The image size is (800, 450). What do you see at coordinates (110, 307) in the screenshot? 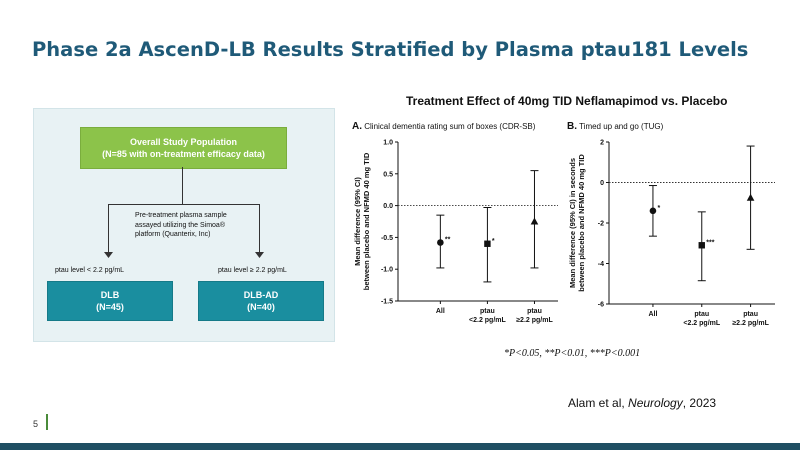
I see `dlb-box-count: (N=45)` at bounding box center [110, 307].